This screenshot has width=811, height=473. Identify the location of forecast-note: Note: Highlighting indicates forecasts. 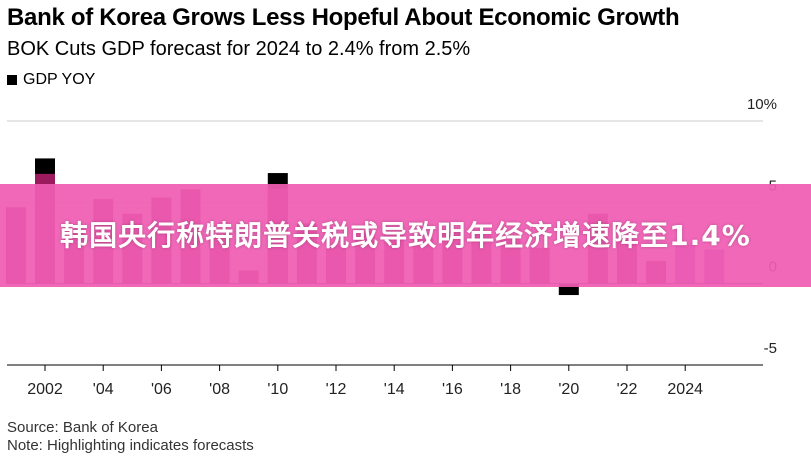
(130, 445).